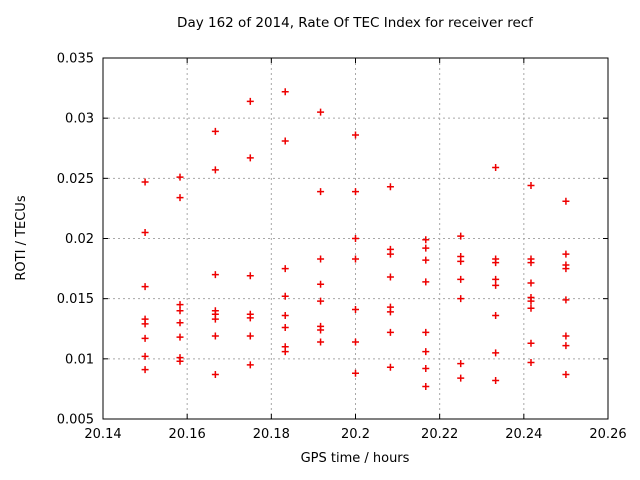 This screenshot has height=480, width=640. What do you see at coordinates (75, 420) in the screenshot?
I see `y-tick-label: 0.005` at bounding box center [75, 420].